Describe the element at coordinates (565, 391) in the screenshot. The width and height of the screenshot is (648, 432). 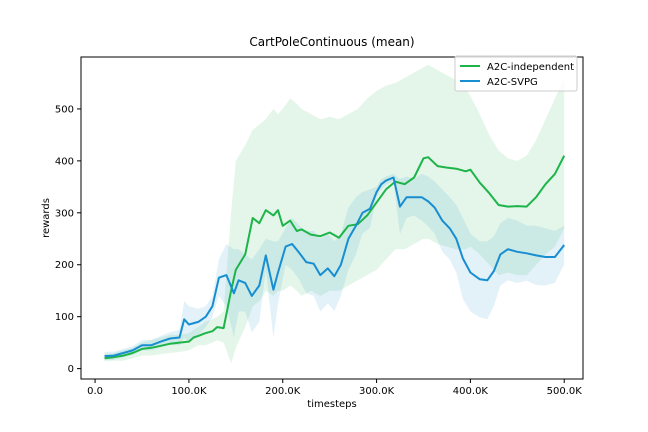
I see `x-tick-label: 500.0K` at that location.